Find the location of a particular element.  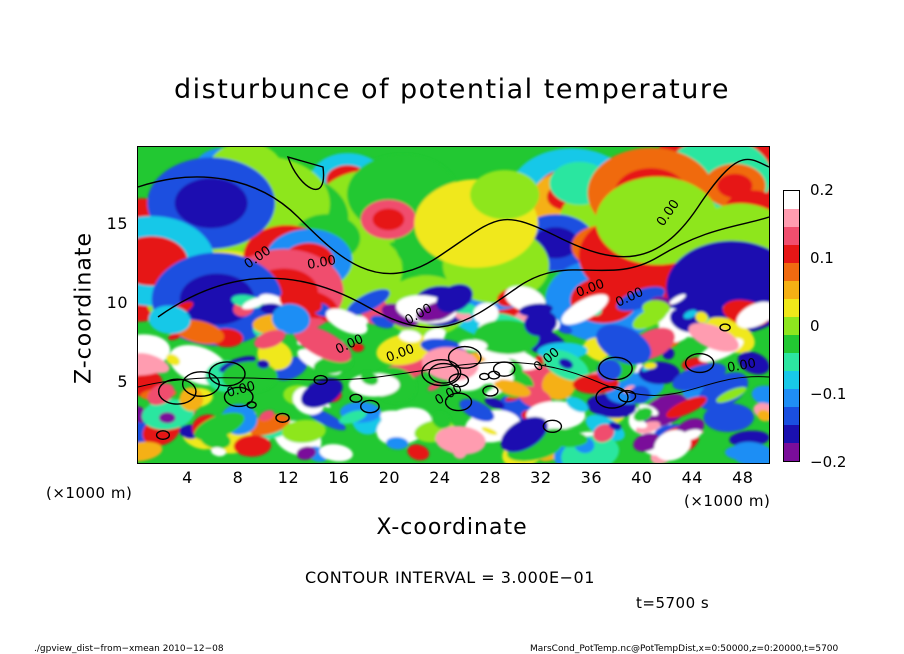

x-tick-label: 8 is located at coordinates (238, 477).